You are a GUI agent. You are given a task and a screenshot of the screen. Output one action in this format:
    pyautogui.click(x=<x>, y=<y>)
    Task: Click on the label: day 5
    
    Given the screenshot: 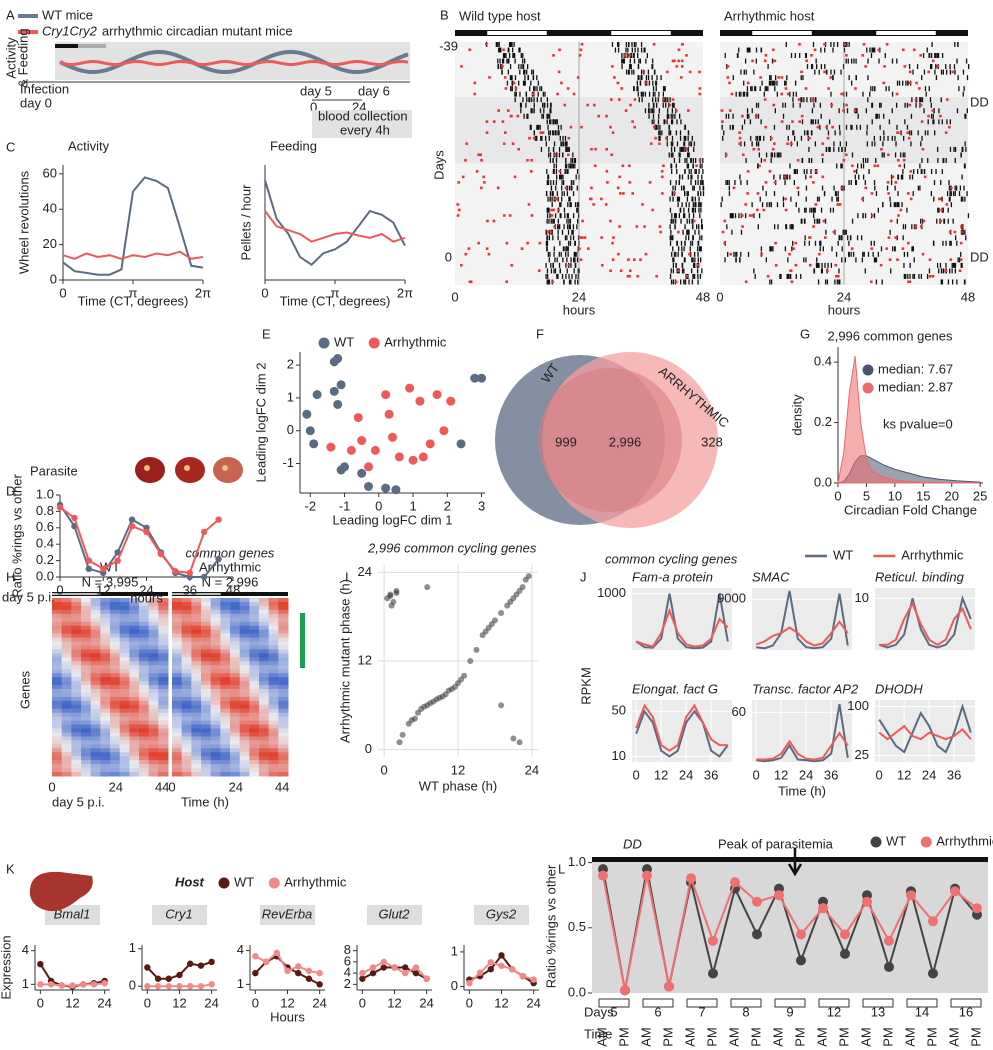 What is the action you would take?
    pyautogui.click(x=316, y=90)
    